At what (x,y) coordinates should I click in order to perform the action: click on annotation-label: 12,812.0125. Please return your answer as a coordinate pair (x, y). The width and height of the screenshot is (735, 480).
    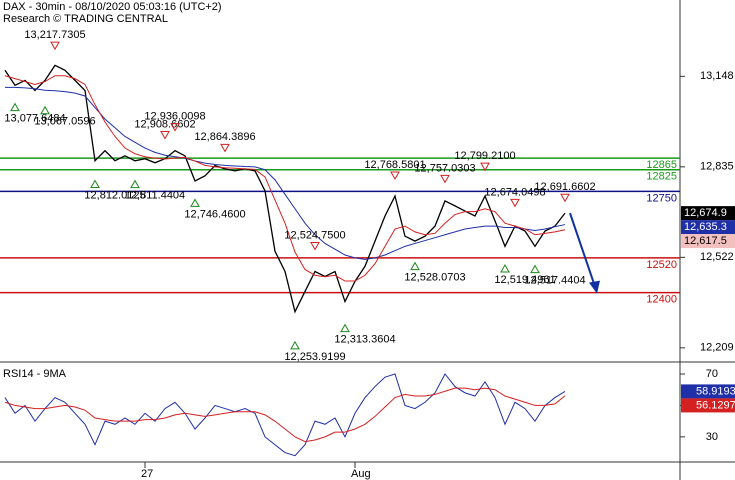
    Looking at the image, I should click on (114, 195).